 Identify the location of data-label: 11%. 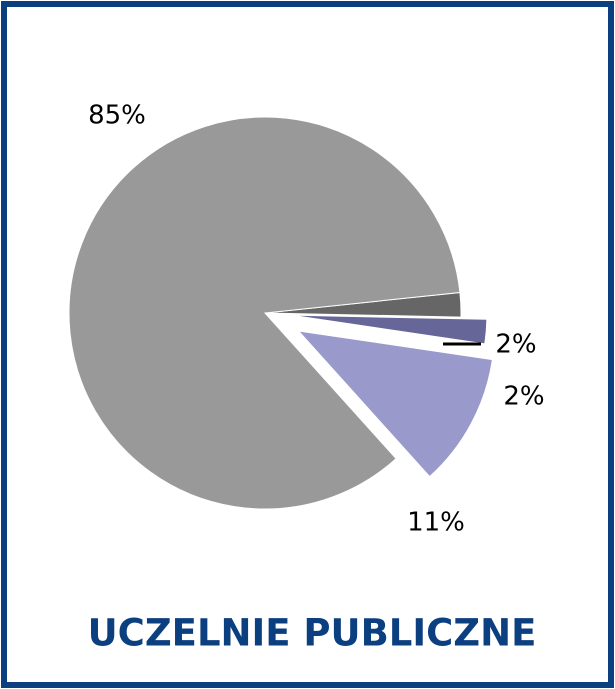
(436, 523).